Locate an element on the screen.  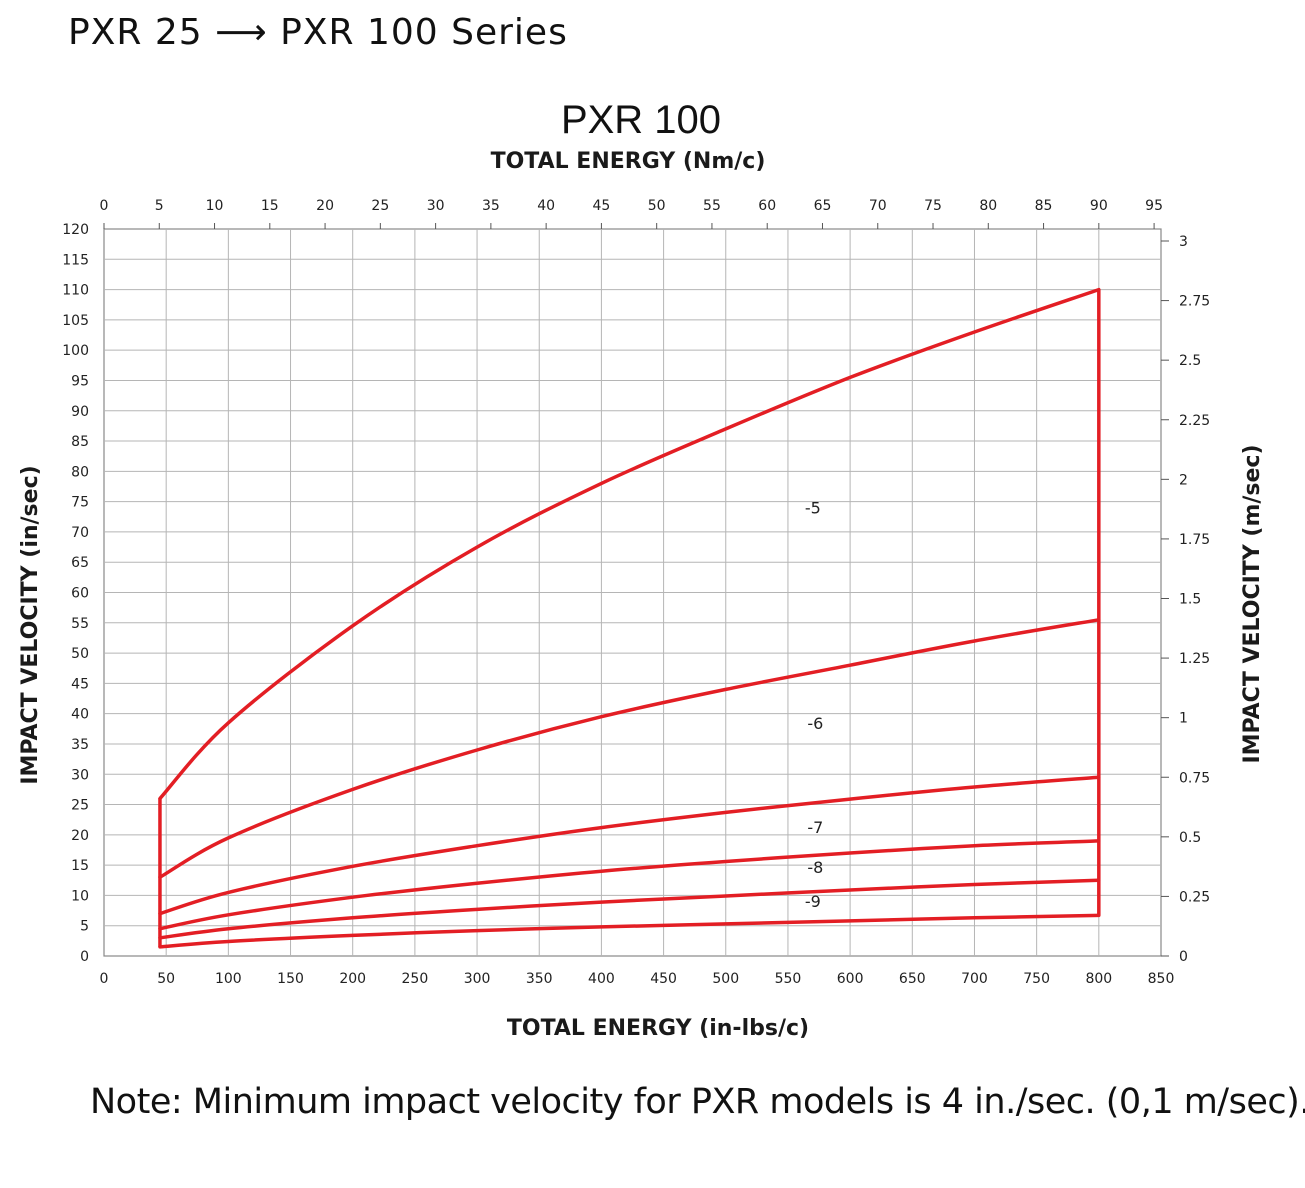
x-top-tick-label: 95 is located at coordinates (1154, 206).